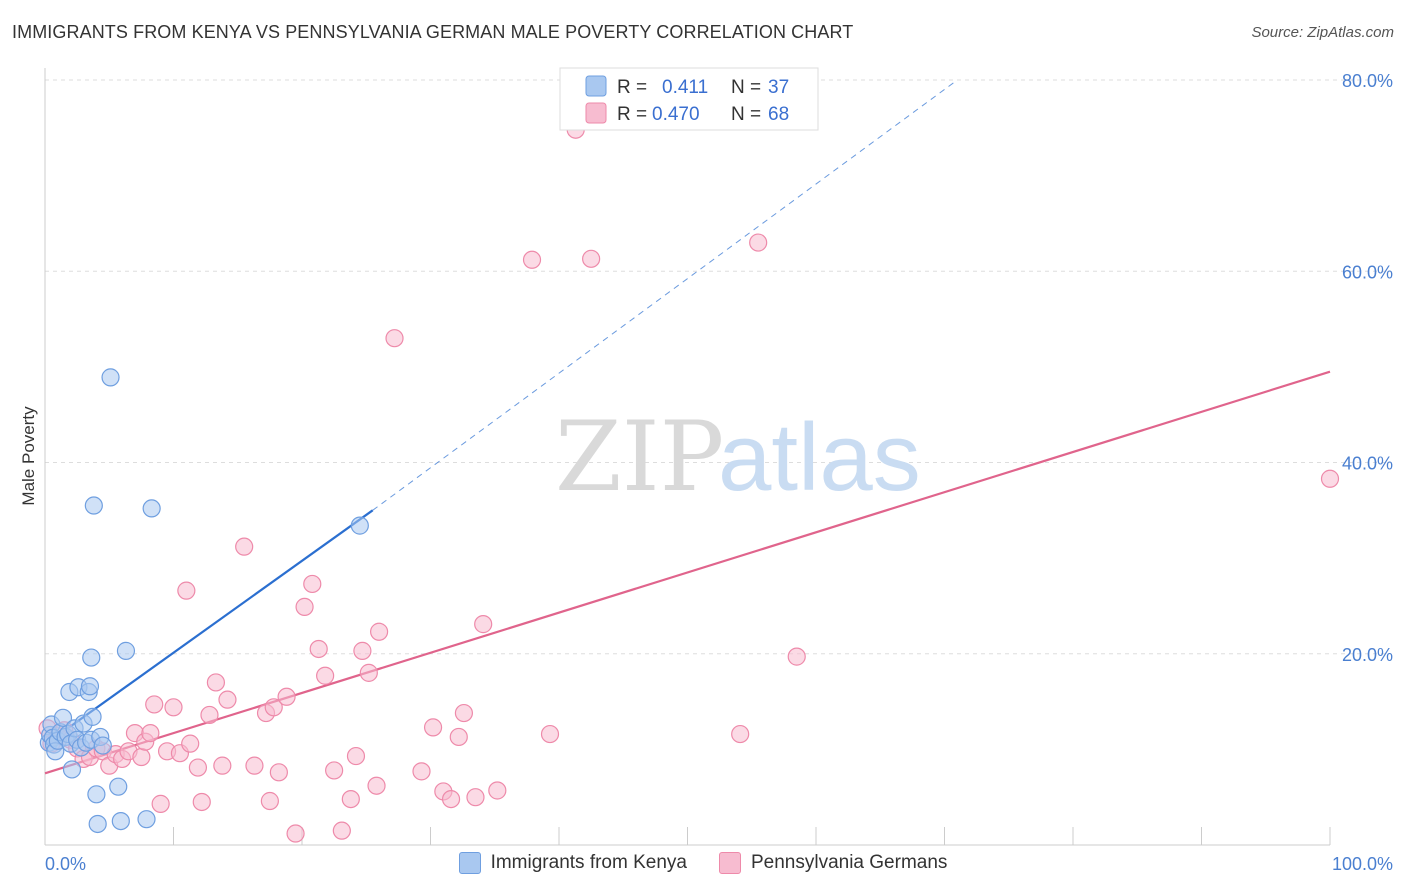  Describe the element at coordinates (28, 456) in the screenshot. I see `y-axis-label: Male Poverty` at that location.